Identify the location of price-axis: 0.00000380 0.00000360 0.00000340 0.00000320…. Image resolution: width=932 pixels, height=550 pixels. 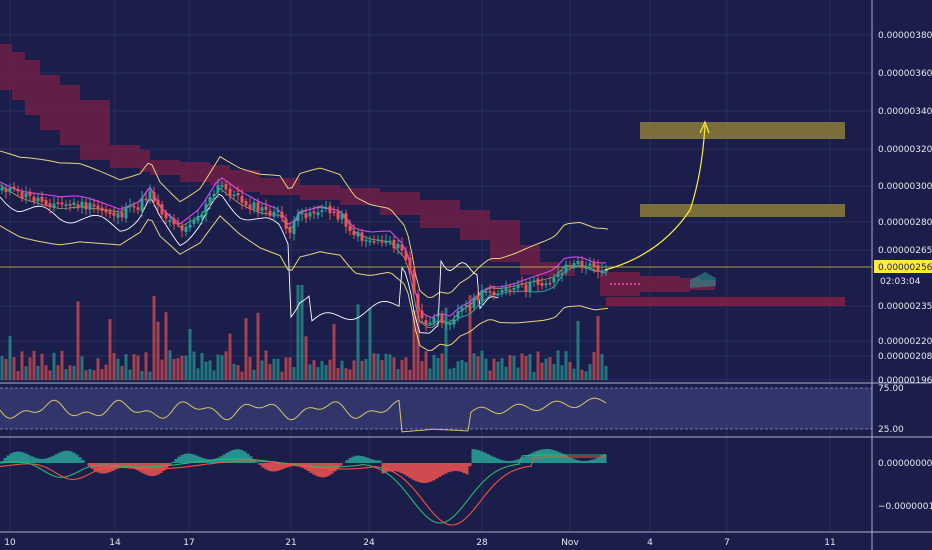
(905, 271).